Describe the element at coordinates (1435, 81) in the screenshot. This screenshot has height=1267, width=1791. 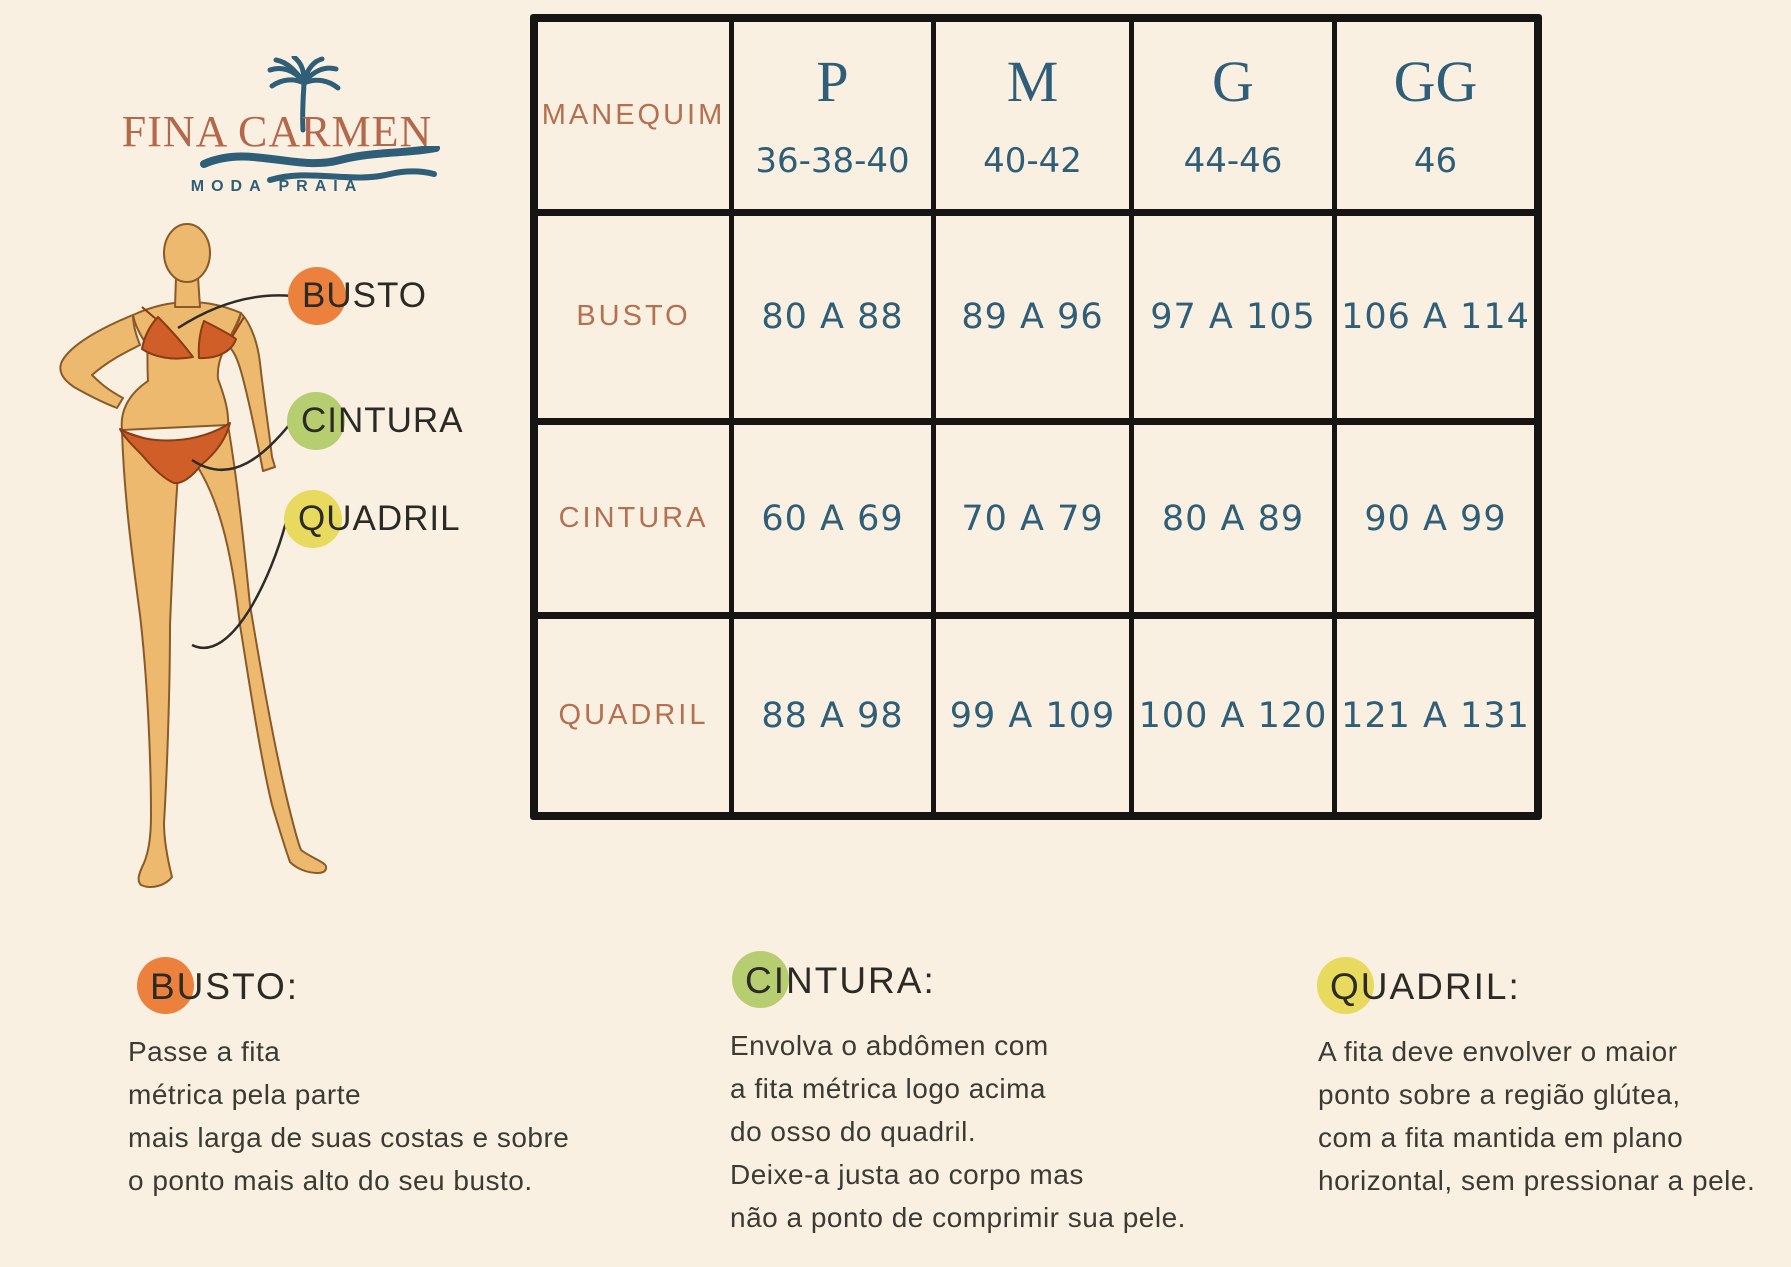
I see `size-letter: GG` at that location.